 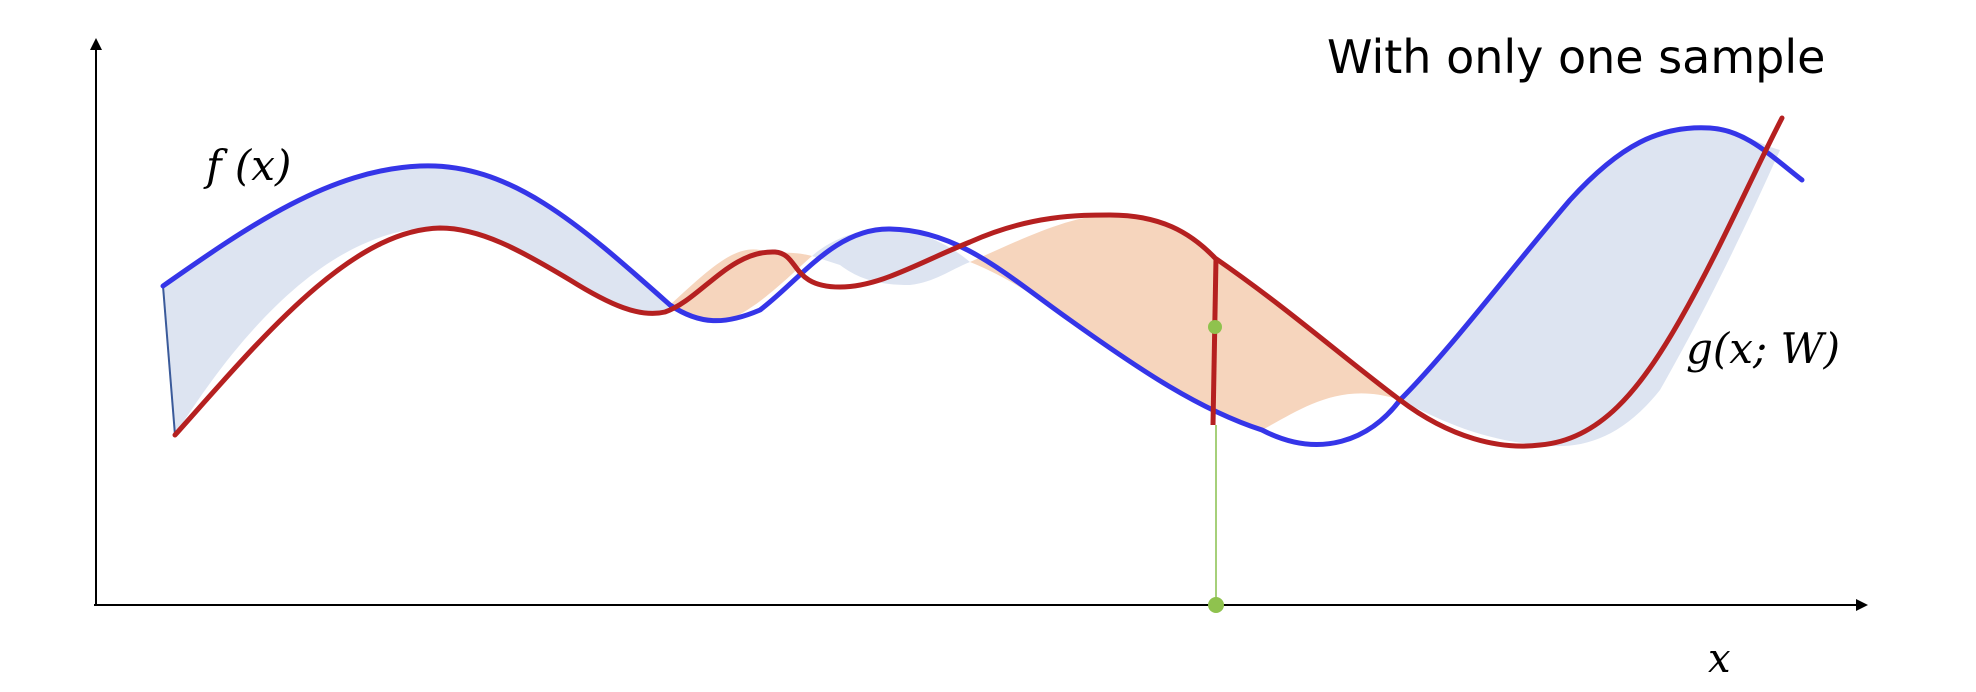 I want to click on left-boundary-line, so click(x=169, y=360).